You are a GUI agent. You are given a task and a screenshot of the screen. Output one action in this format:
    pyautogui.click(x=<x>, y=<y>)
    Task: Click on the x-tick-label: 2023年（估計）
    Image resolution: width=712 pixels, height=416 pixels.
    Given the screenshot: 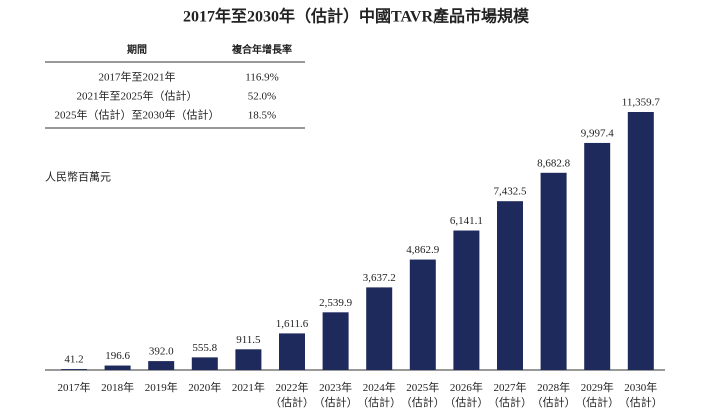 What is the action you would take?
    pyautogui.click(x=336, y=394)
    